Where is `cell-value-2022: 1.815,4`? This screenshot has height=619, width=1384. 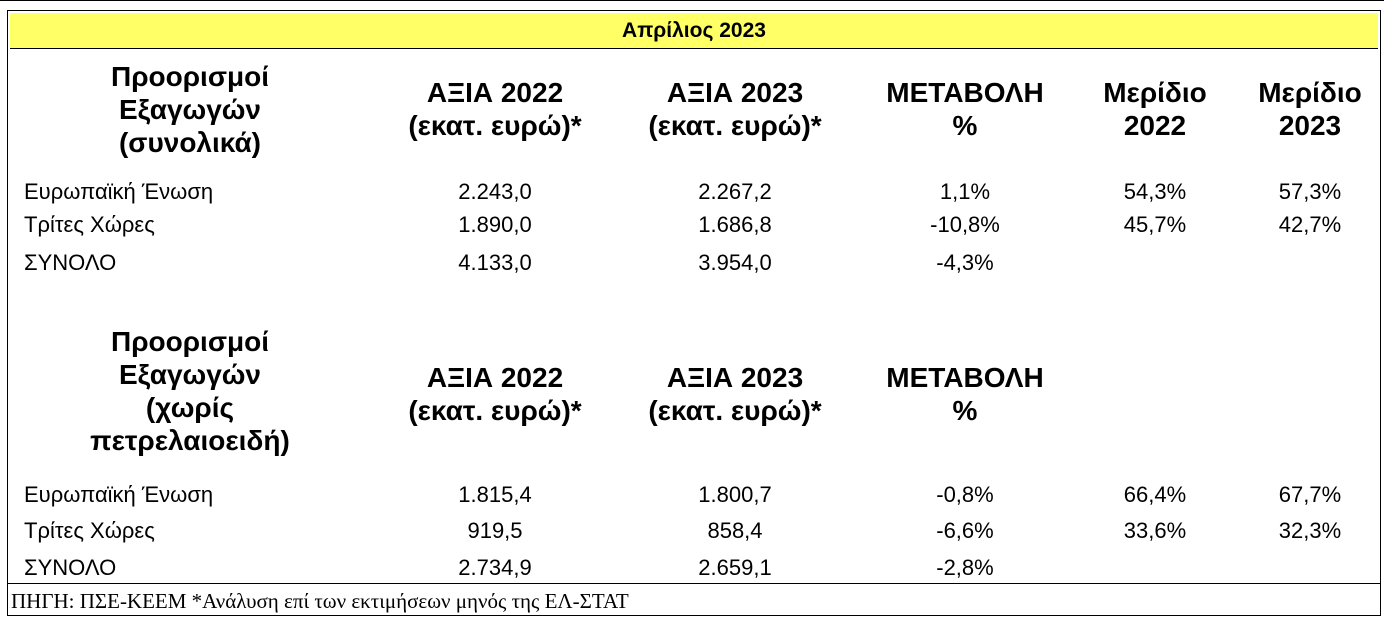 cell-value-2022: 1.815,4 is located at coordinates (495, 494).